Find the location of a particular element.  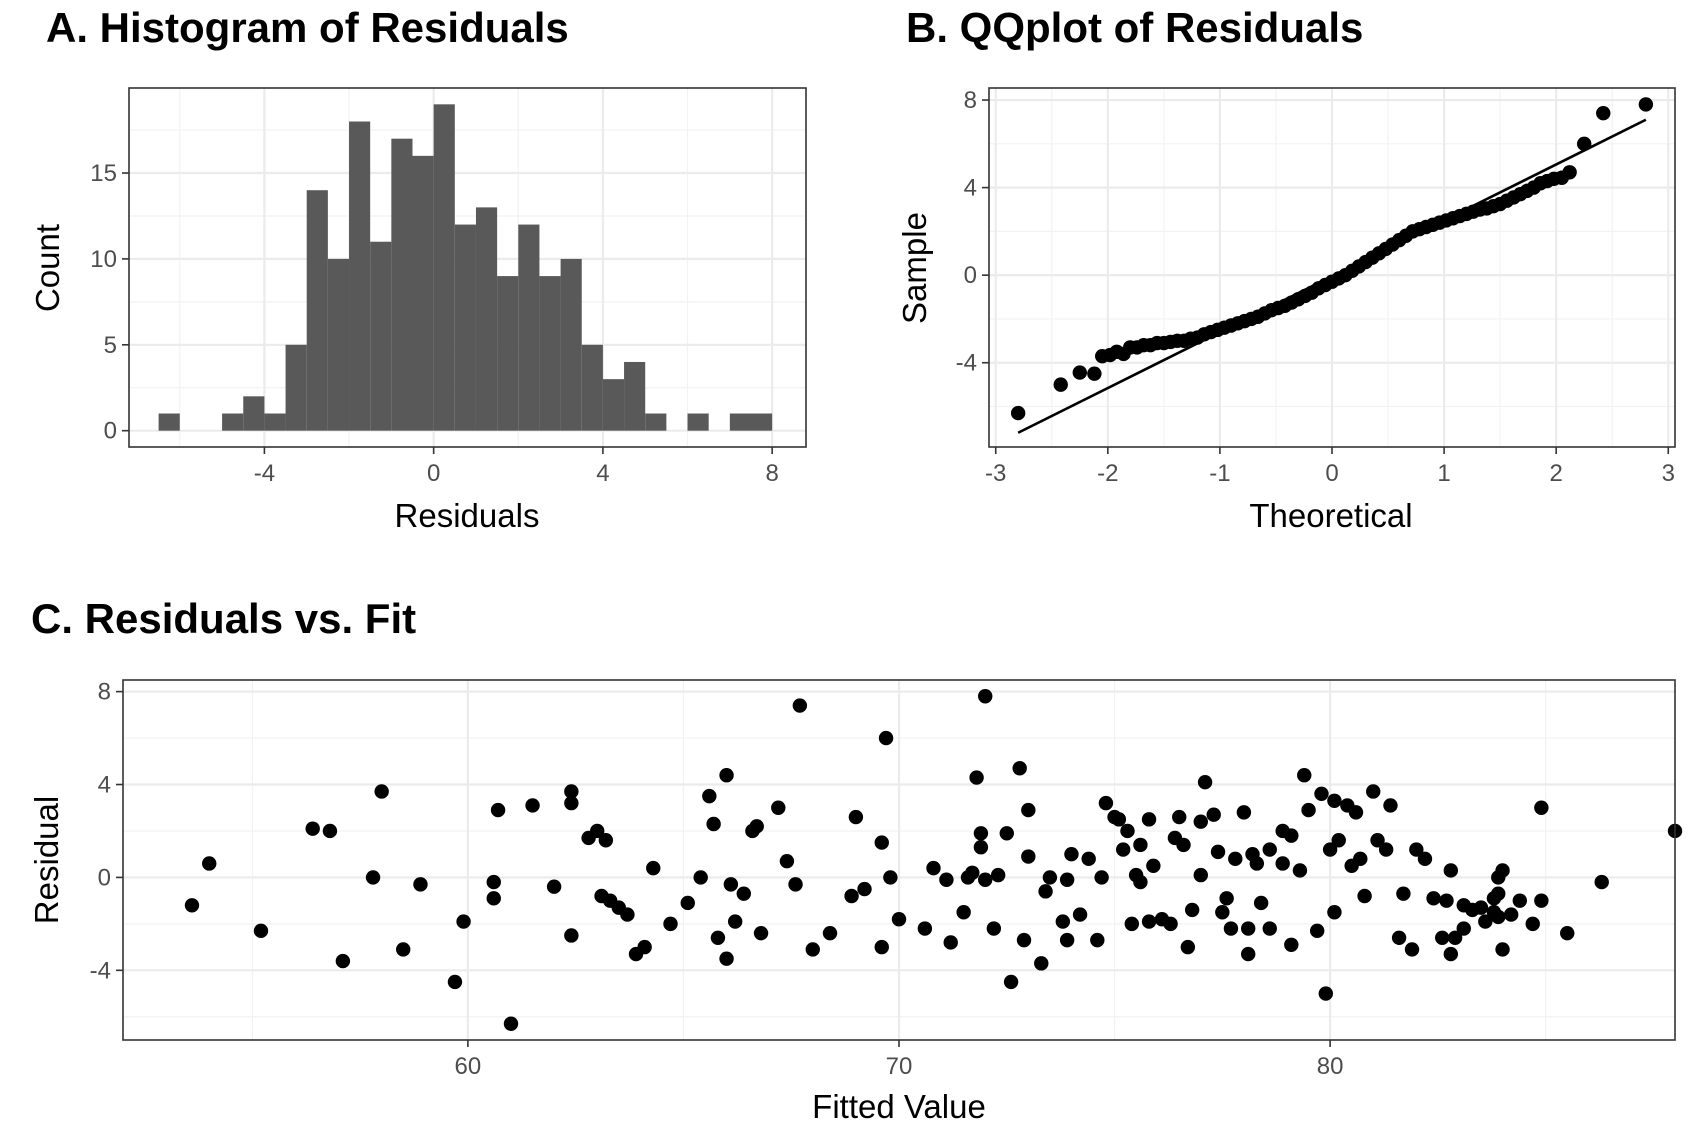

residuals-vs-fit-x-axis-title: Fitted Value is located at coordinates (899, 1106).